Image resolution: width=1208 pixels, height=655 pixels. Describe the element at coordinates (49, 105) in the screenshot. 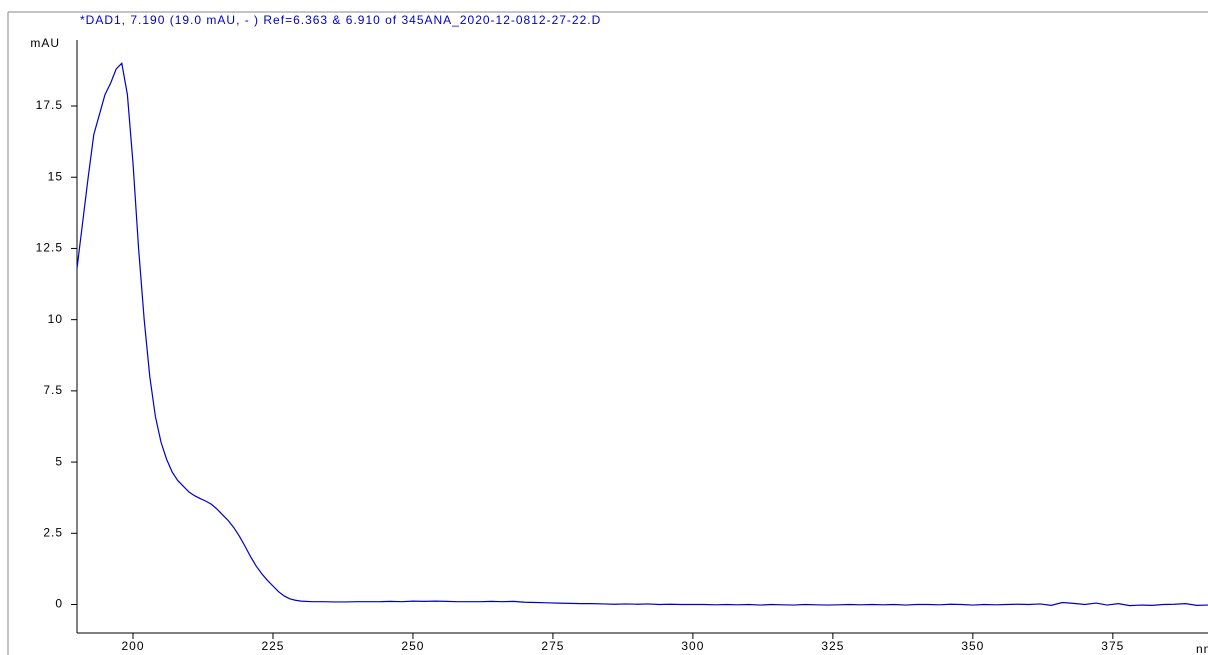

I see `y-tick-label: 17.5` at that location.